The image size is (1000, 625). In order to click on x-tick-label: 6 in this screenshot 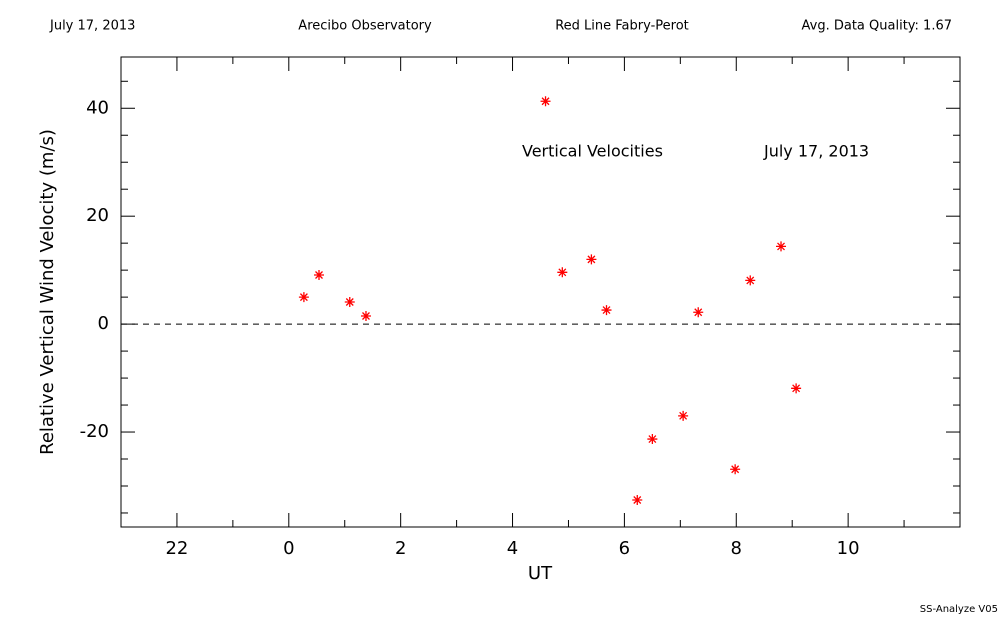, I will do `click(624, 548)`.